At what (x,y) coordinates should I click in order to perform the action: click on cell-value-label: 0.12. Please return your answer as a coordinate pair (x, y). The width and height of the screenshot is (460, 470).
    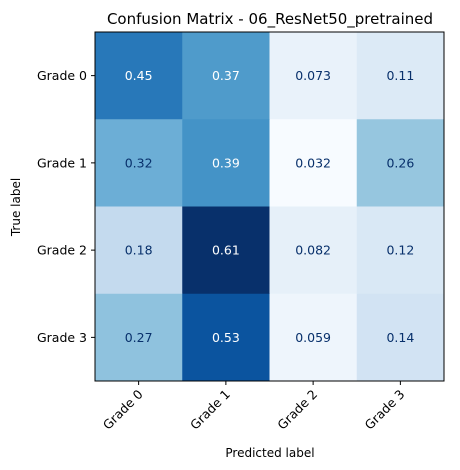
    Looking at the image, I should click on (400, 250).